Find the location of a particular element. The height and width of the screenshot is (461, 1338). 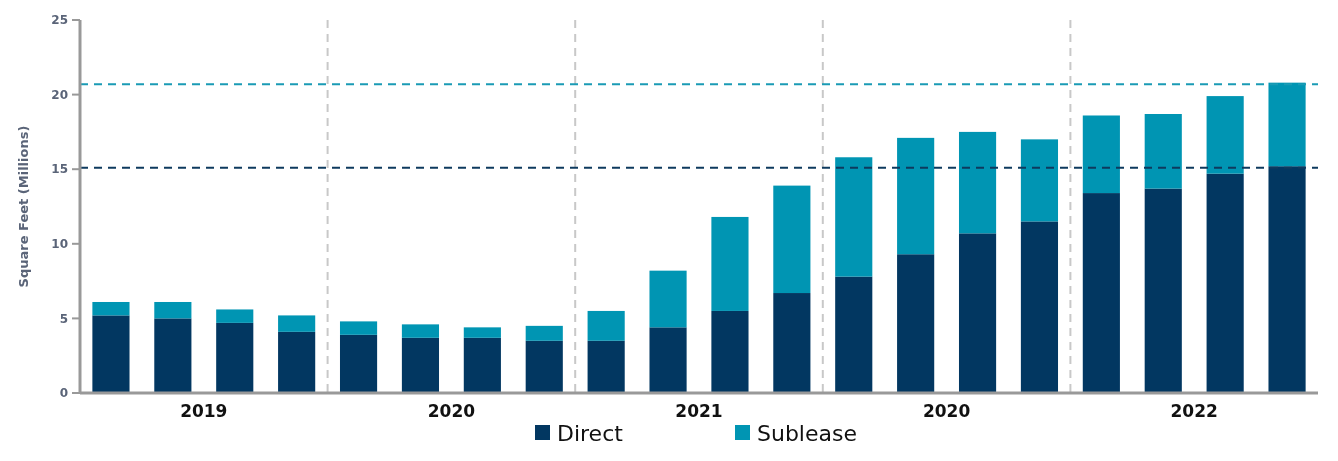

text: 2019 is located at coordinates (204, 411).